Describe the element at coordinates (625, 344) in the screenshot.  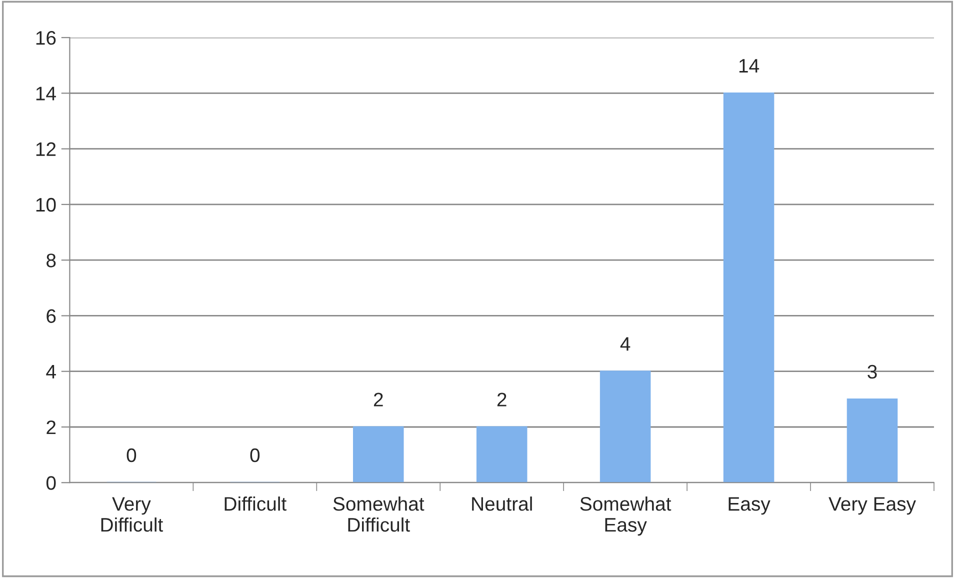
I see `data-label: 4` at that location.